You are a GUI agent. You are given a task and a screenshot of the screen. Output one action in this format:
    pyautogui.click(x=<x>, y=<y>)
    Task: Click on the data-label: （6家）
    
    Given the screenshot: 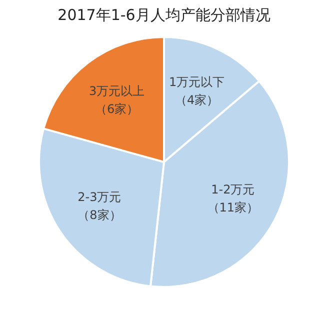 What is the action you would take?
    pyautogui.click(x=116, y=109)
    